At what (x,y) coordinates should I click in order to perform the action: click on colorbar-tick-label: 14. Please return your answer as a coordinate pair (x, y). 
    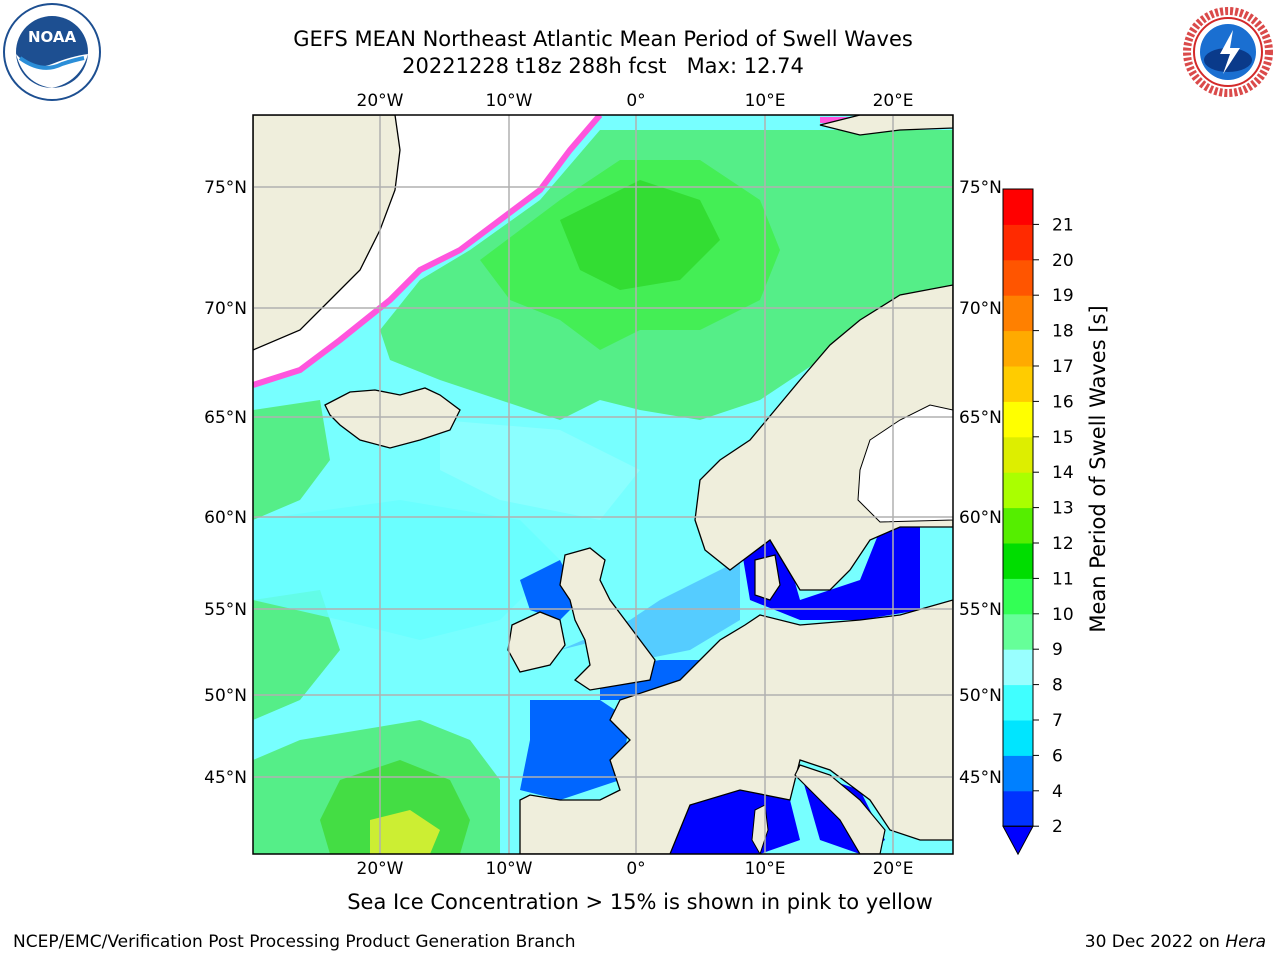
    Looking at the image, I should click on (1063, 473).